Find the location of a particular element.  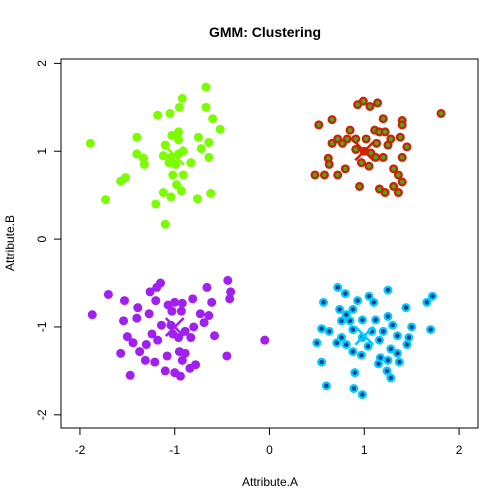

x-tick-label: 2 is located at coordinates (459, 450).